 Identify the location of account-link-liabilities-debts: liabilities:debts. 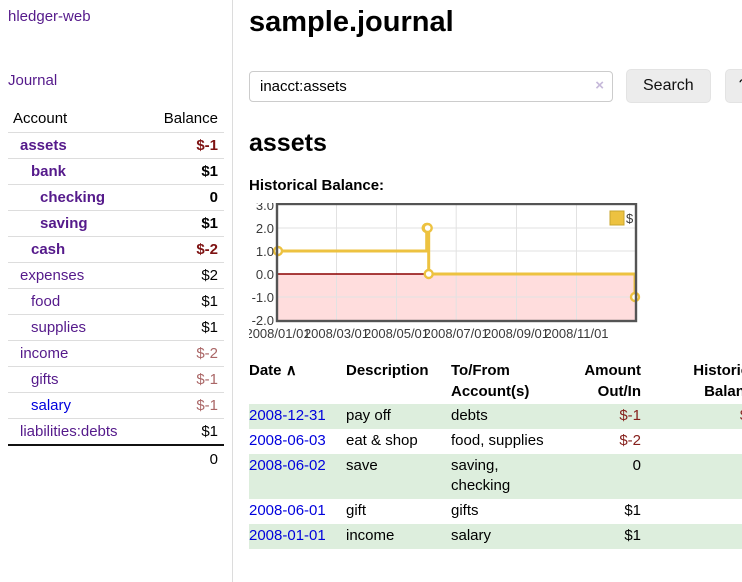
(69, 431).